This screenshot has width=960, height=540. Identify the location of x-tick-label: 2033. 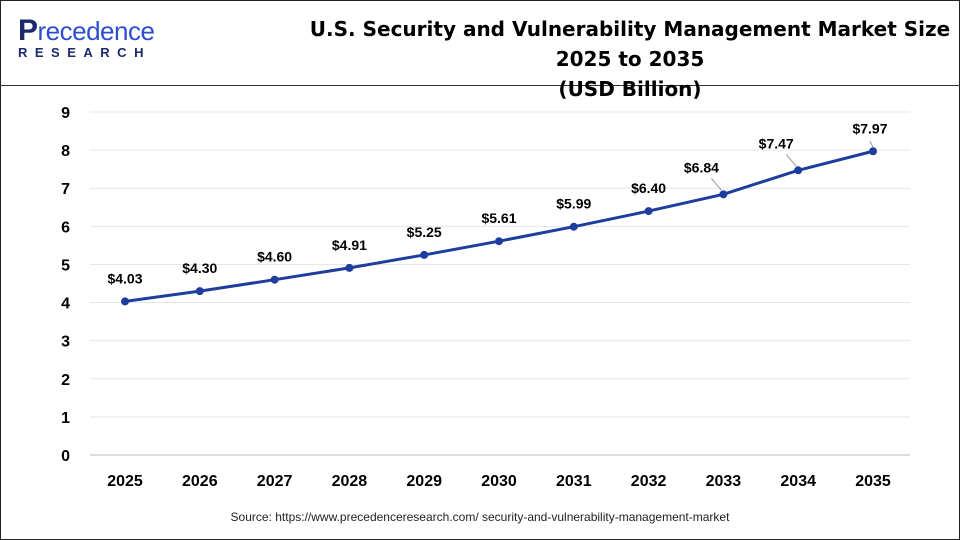
(724, 481).